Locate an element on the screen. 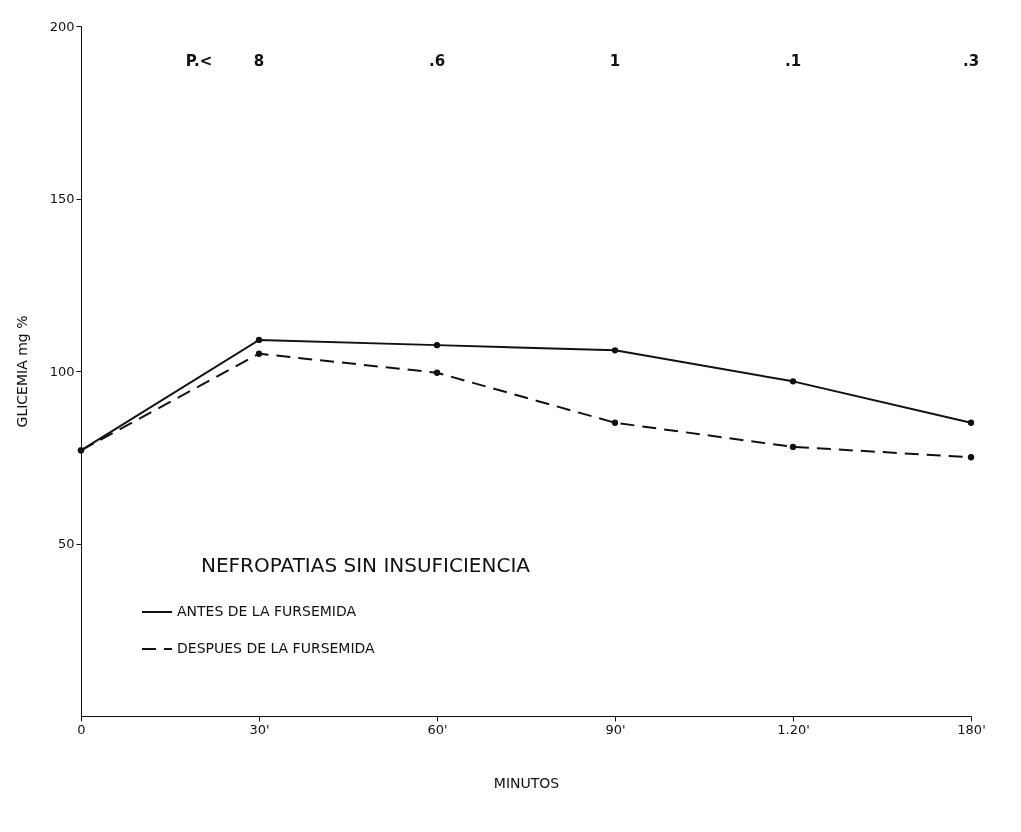 The width and height of the screenshot is (1021, 832). x-axis-title: MINUTOS is located at coordinates (526, 782).